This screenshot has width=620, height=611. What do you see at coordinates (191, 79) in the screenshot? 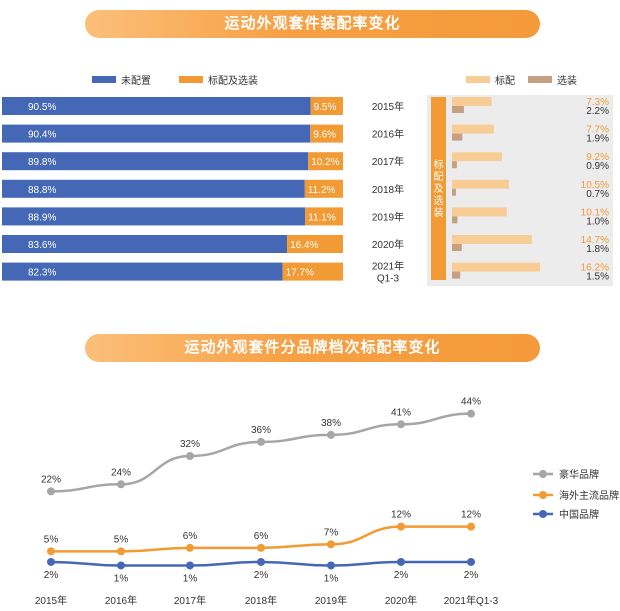
I see `legend-swatch-orange` at bounding box center [191, 79].